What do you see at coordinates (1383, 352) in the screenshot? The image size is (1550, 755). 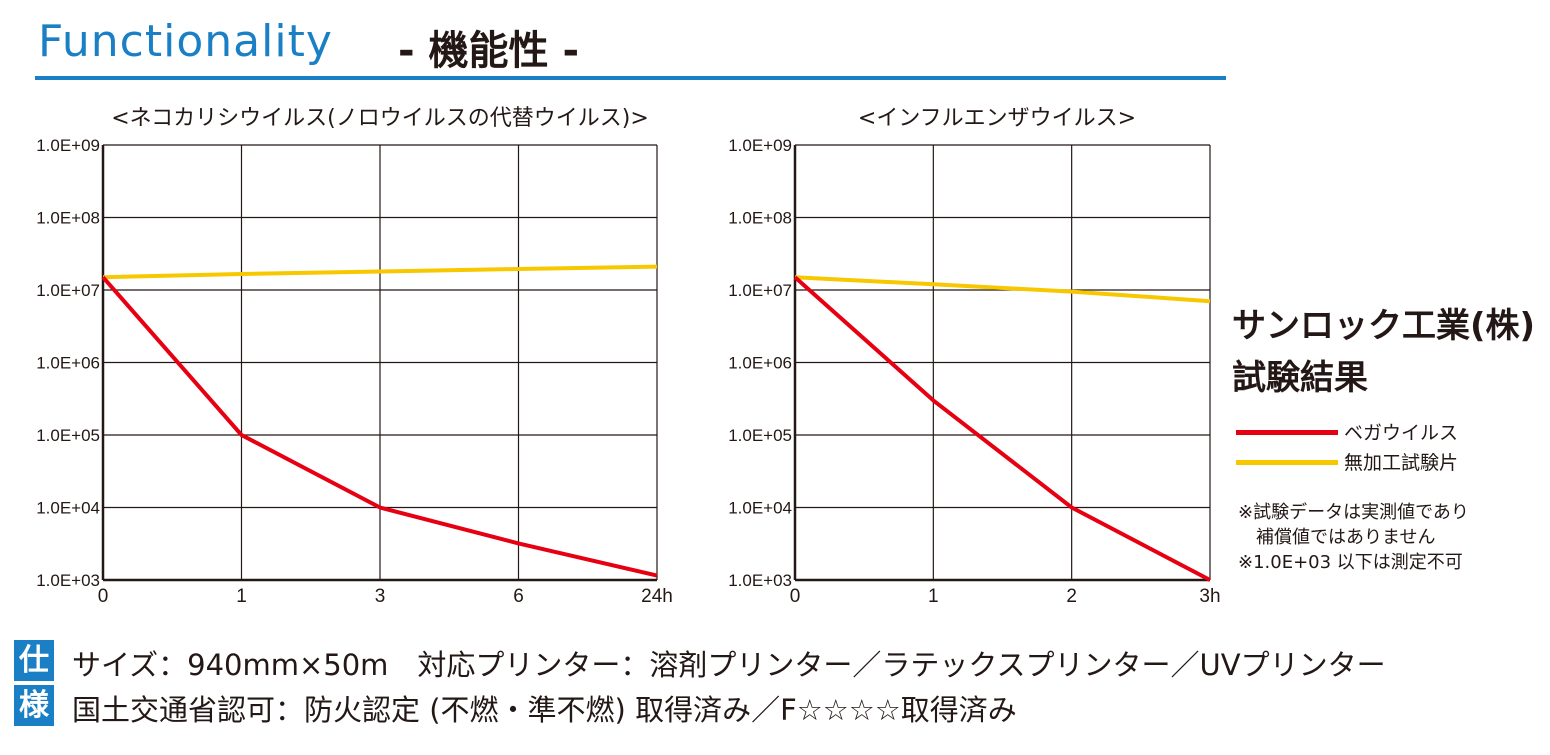 I see `results-heading: サンロック工業(株) 試験結果` at bounding box center [1383, 352].